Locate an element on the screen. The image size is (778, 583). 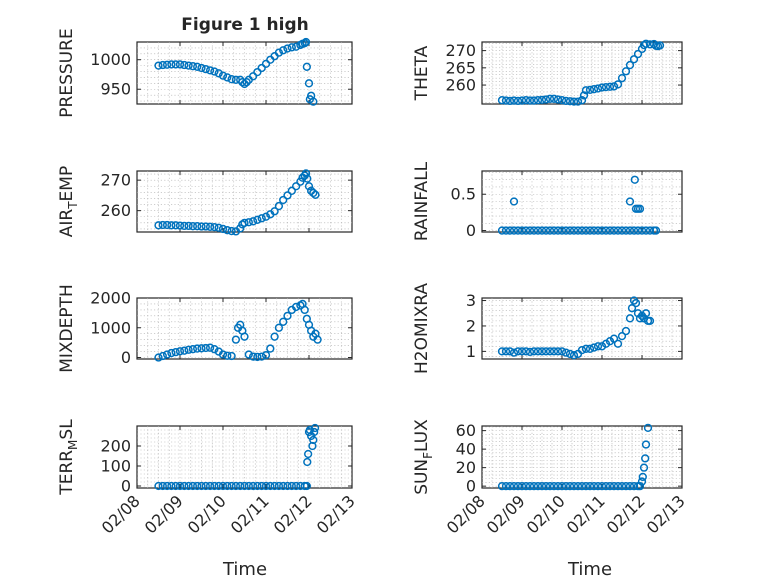
y-tick-label: 260 is located at coordinates (460, 85).